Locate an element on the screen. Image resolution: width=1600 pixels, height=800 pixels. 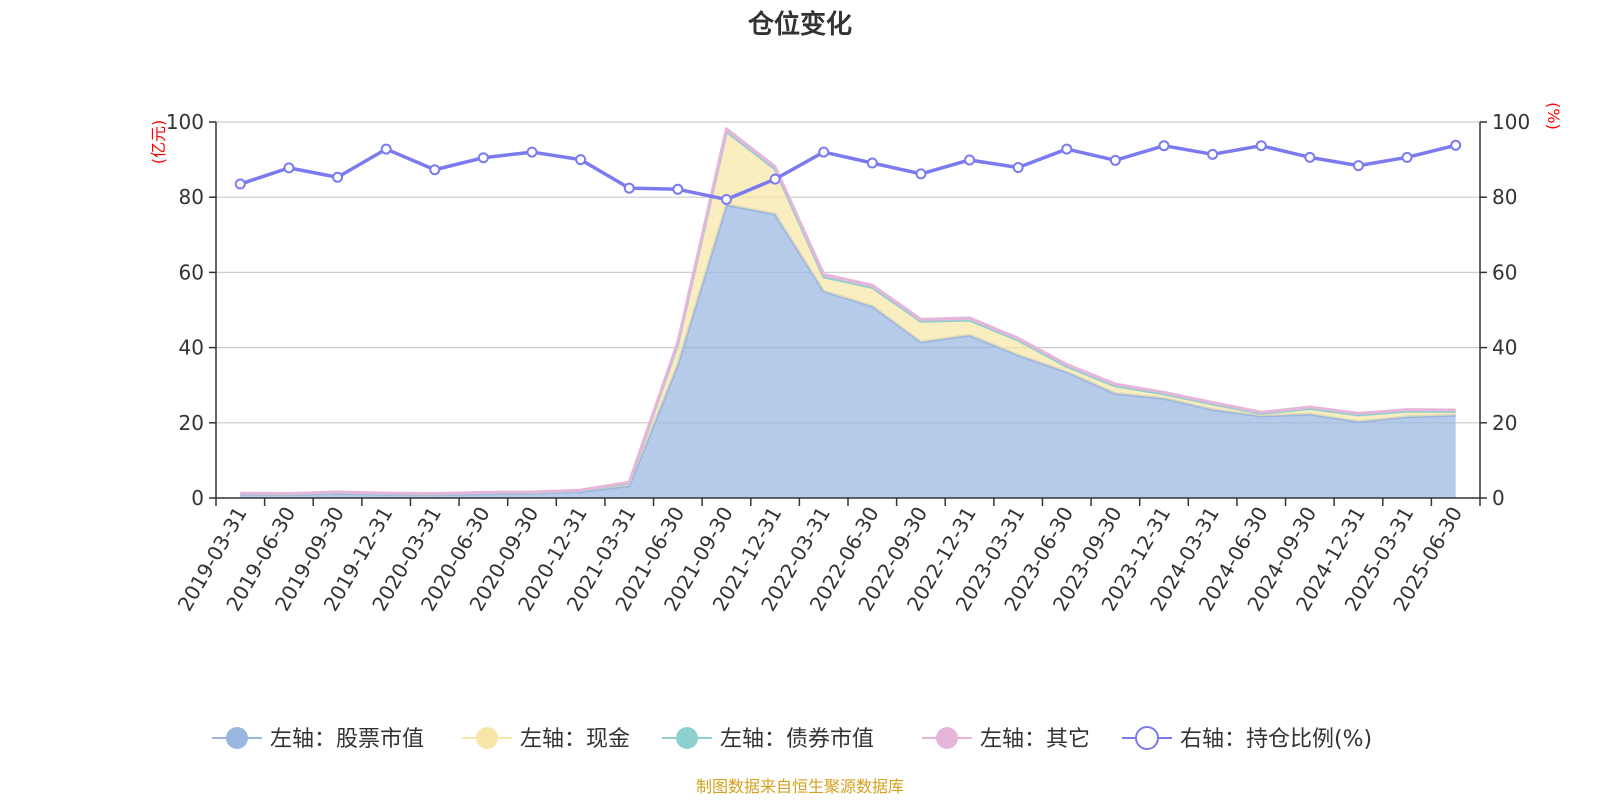
source-note: 制图数据来自恒生聚源数据库 is located at coordinates (800, 786).